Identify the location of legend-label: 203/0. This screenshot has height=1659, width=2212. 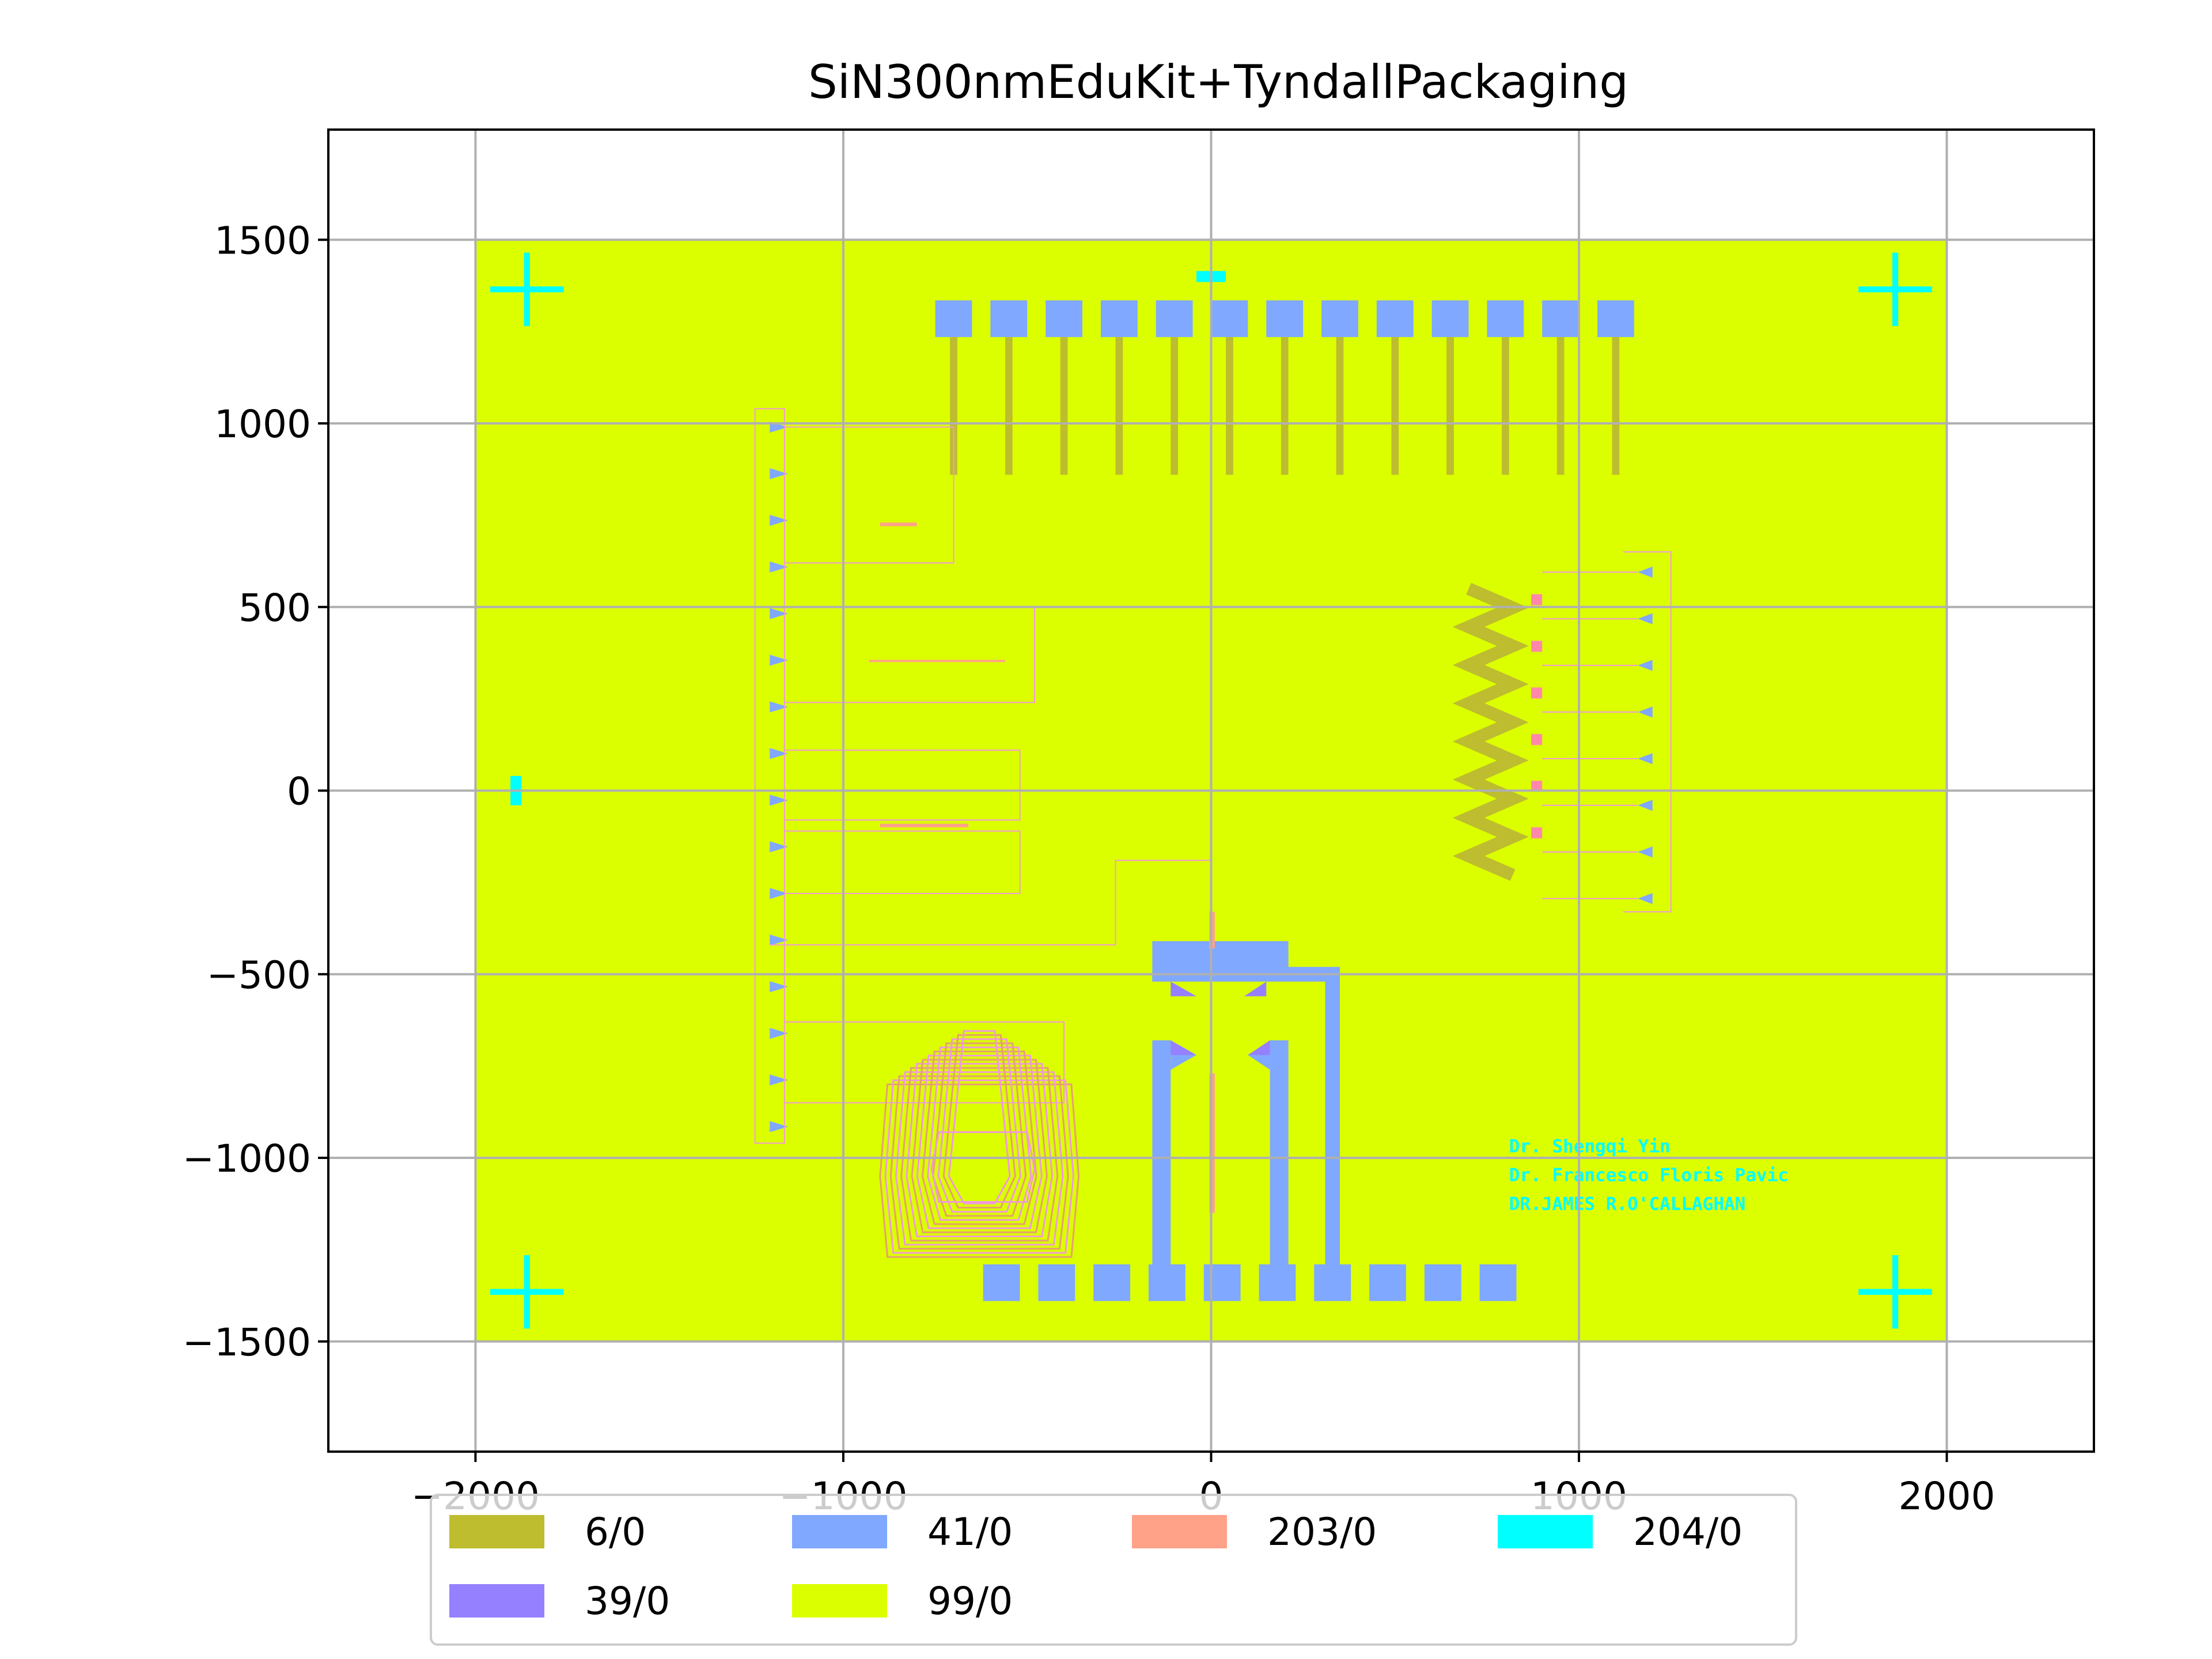
(1322, 1532).